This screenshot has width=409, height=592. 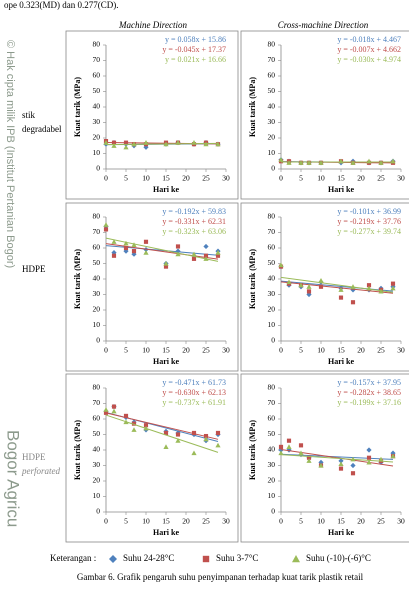 What do you see at coordinates (194, 231) in the screenshot?
I see `equation: y = -0.323x + 63.06` at bounding box center [194, 231].